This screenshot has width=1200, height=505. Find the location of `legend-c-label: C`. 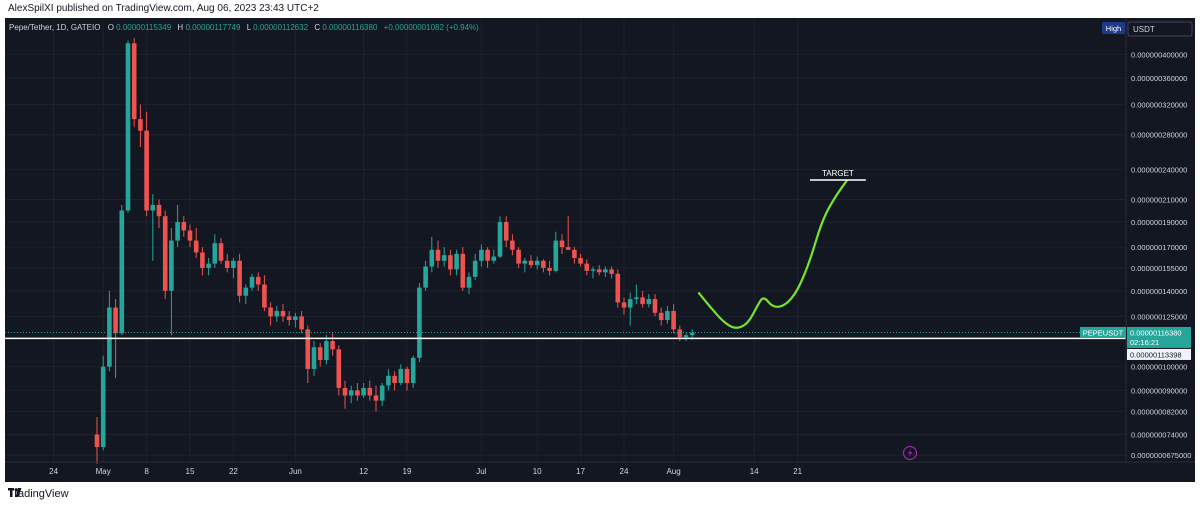

legend-c-label: C is located at coordinates (317, 27).